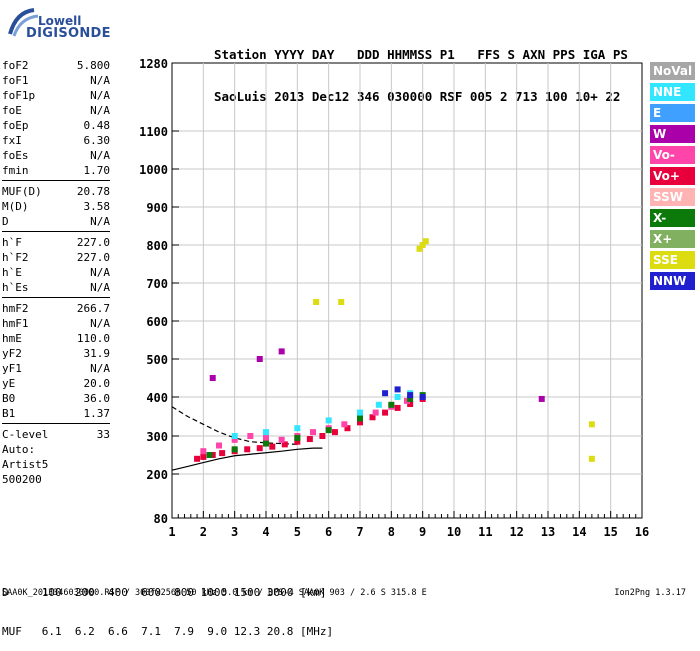  I want to click on param-value: 33, so click(103, 434).